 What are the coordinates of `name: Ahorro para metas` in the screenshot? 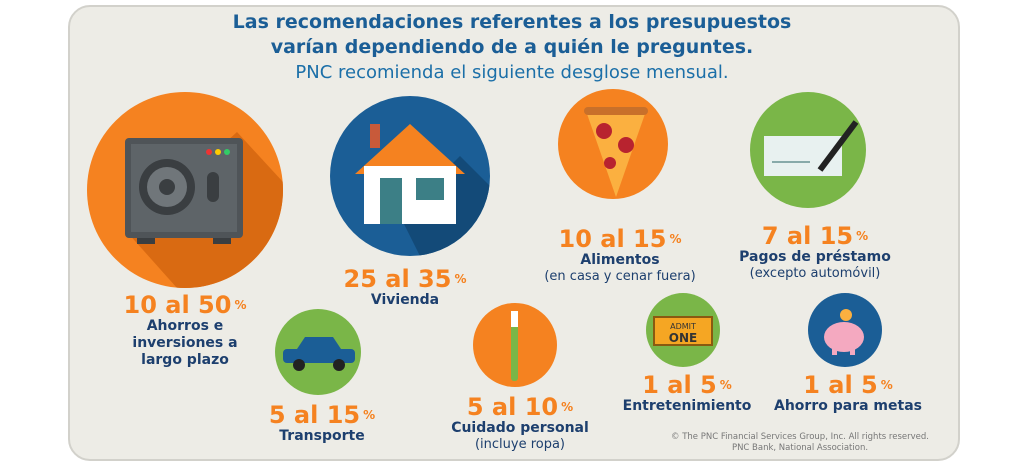 It's located at (848, 406).